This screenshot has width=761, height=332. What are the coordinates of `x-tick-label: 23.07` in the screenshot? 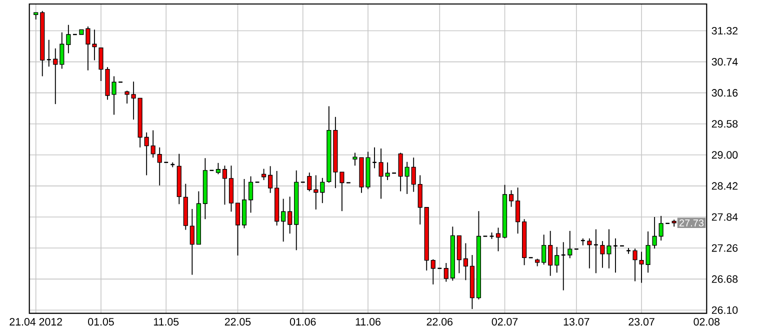 It's located at (641, 322).